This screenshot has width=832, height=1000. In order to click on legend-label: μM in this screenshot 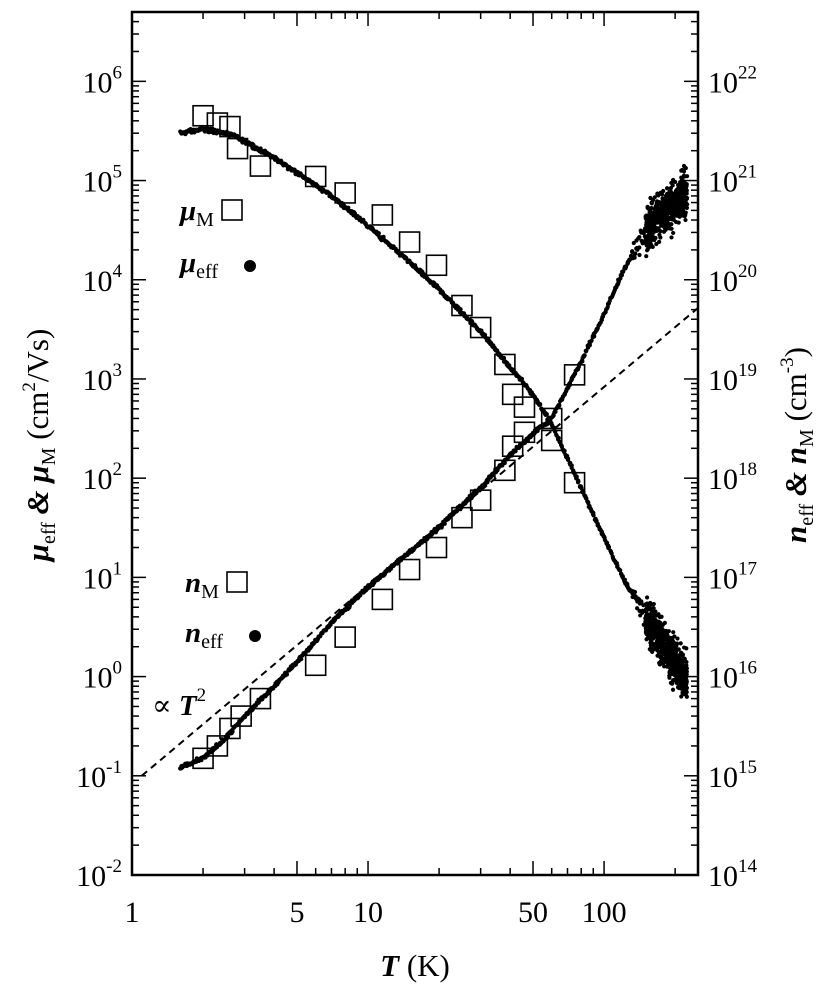, I will do `click(196, 213)`.